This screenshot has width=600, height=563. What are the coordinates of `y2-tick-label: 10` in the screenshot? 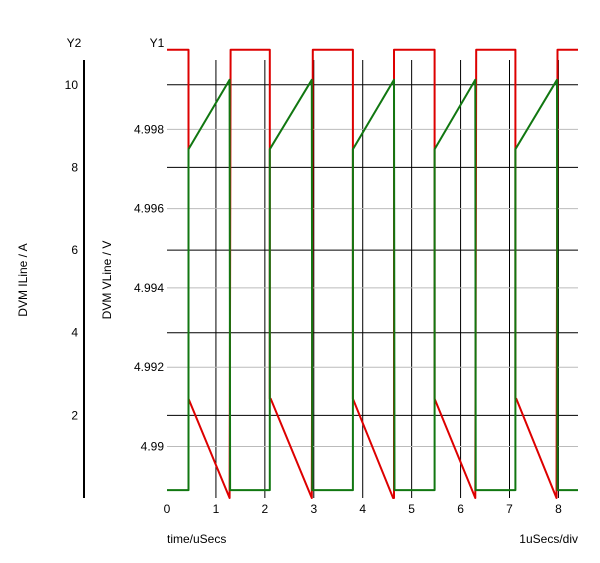 It's located at (72, 85).